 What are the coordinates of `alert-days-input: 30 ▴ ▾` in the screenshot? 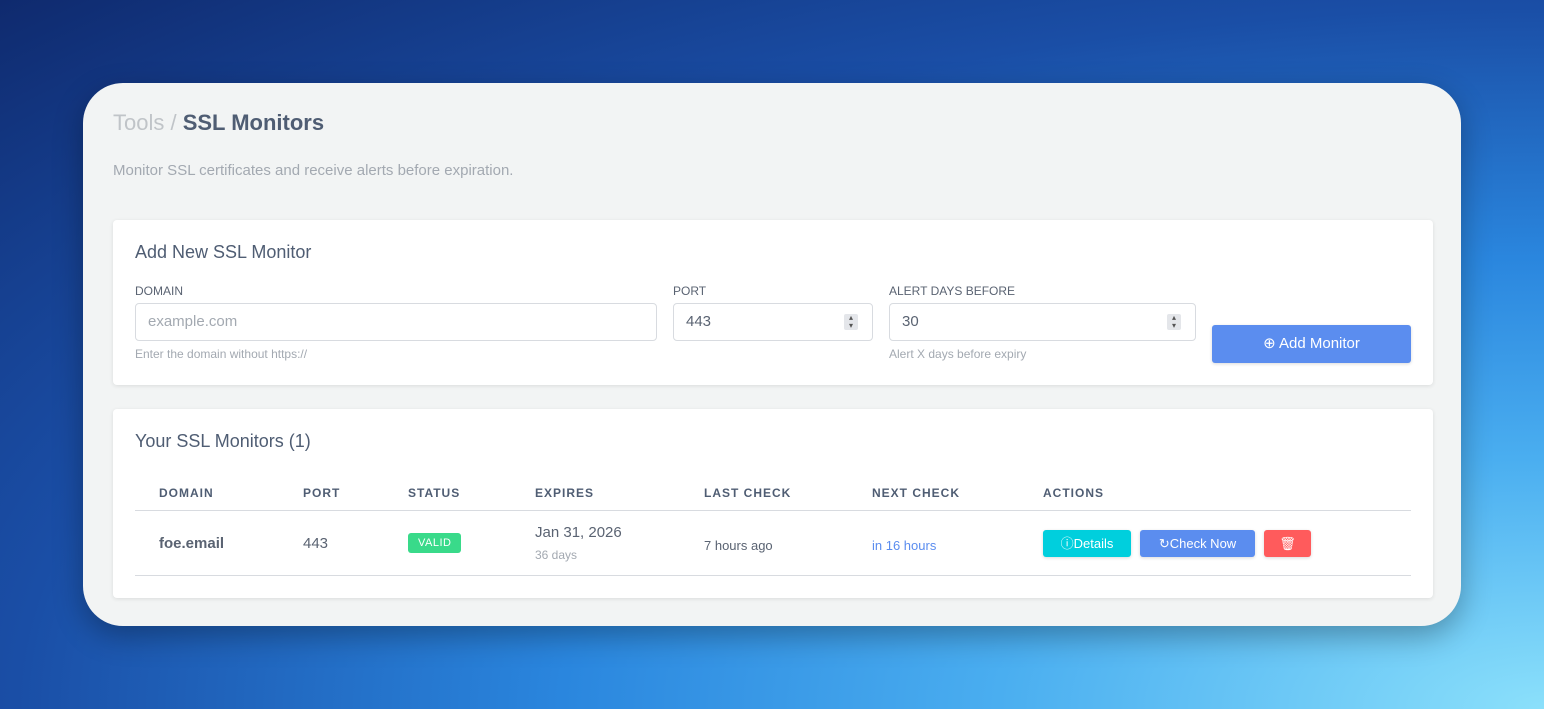 It's located at (1042, 322).